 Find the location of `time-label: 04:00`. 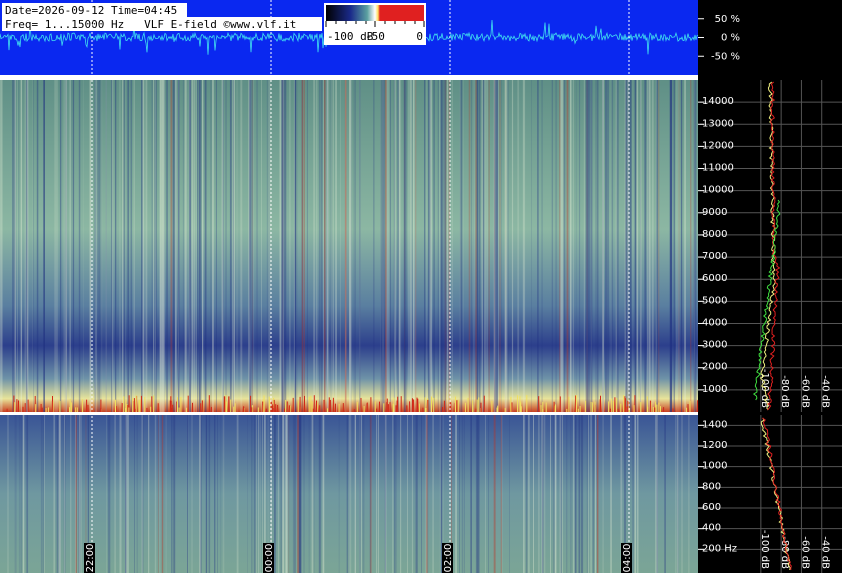

time-label: 04:00 is located at coordinates (627, 558).